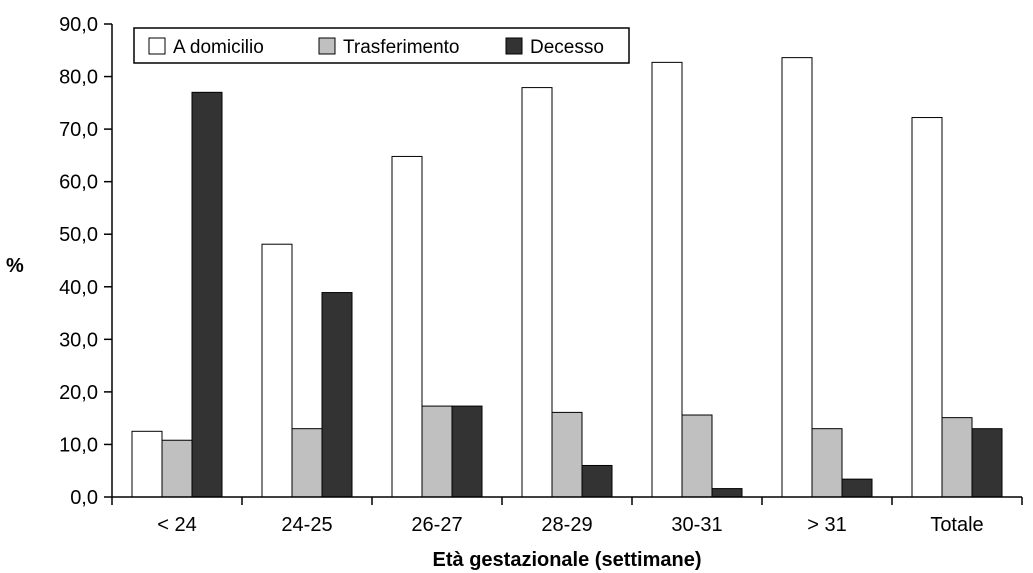 Image resolution: width=1033 pixels, height=573 pixels. Describe the element at coordinates (218, 47) in the screenshot. I see `legend-label: A domicilio` at that location.